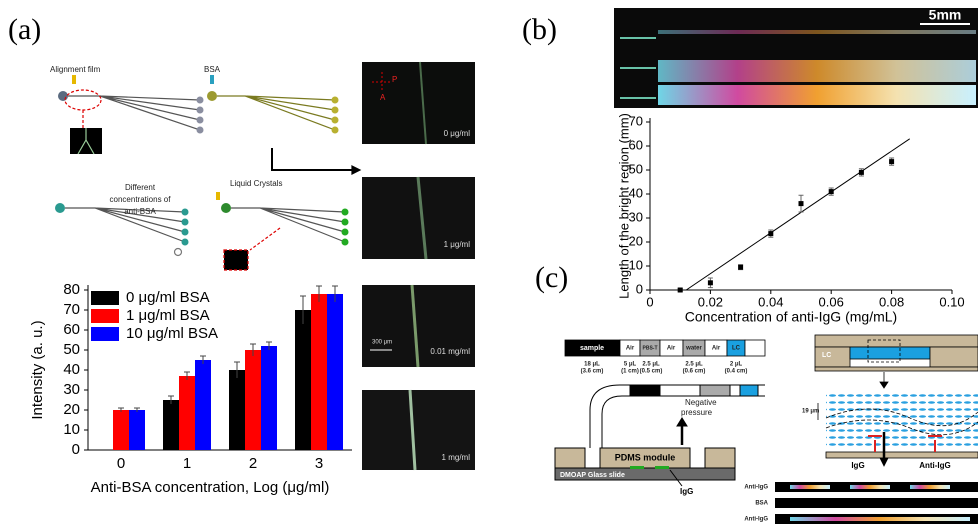  Describe the element at coordinates (457, 244) in the screenshot. I see `image-label: 1 μg/ml` at that location.